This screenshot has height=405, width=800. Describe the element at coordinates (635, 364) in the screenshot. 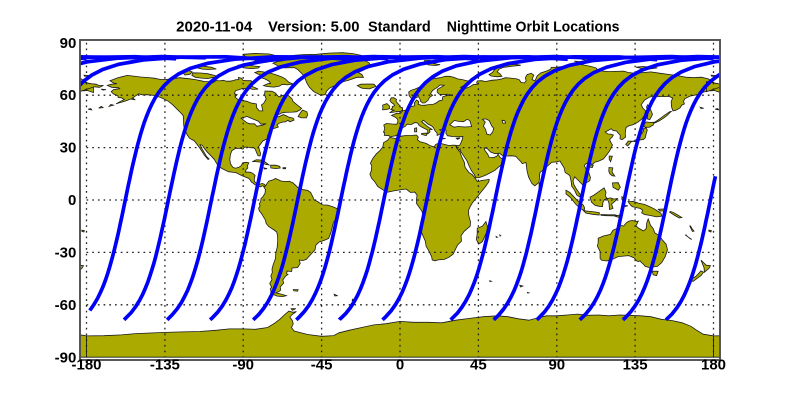

I see `svg-text: 135` at that location.